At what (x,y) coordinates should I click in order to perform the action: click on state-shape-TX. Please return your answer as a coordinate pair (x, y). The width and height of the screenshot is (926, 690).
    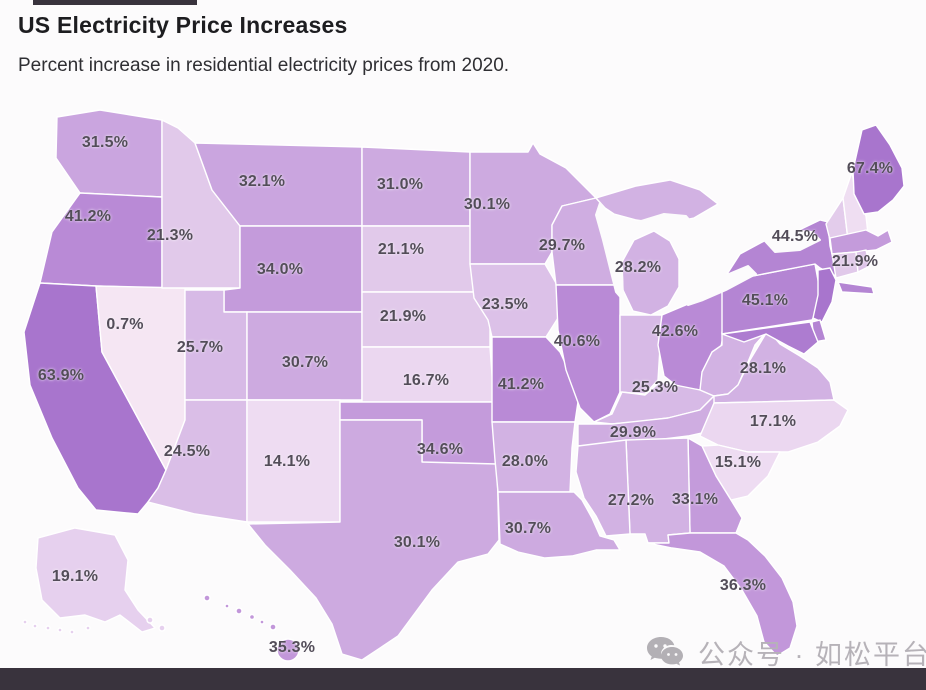
    Looking at the image, I should click on (373, 540).